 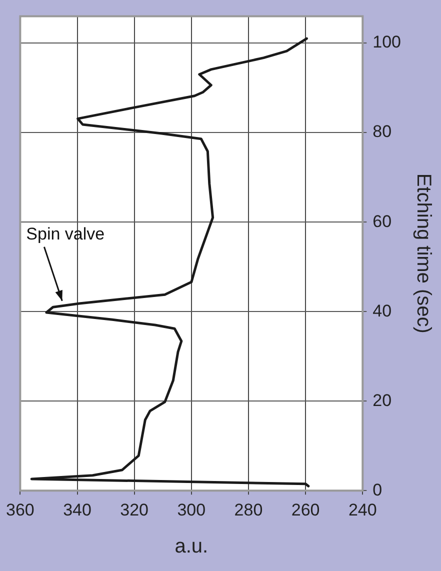 I want to click on x-tick-label: 280, so click(x=248, y=510).